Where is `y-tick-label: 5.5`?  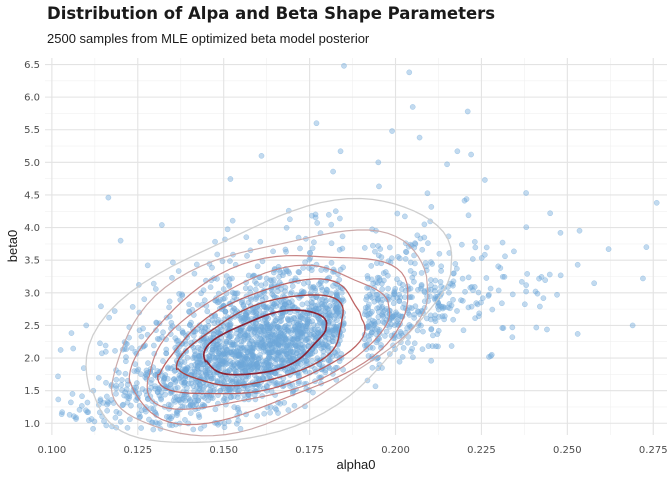 y-tick-label: 5.5 is located at coordinates (32, 130).